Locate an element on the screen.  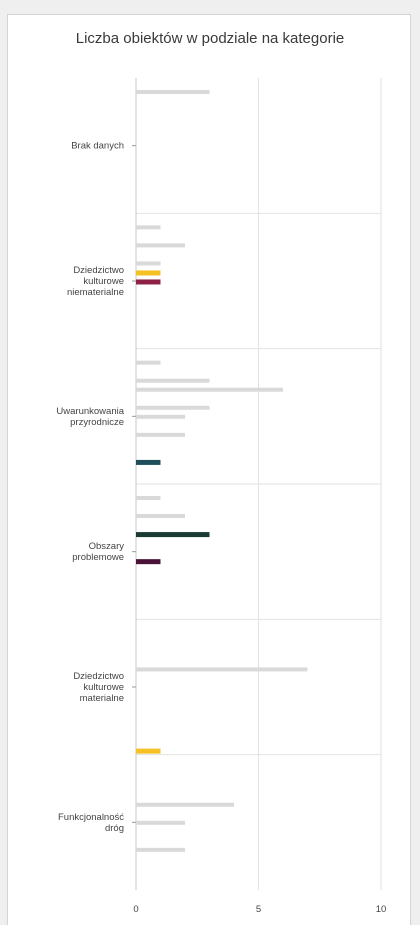
category-label: Obszary is located at coordinates (107, 546).